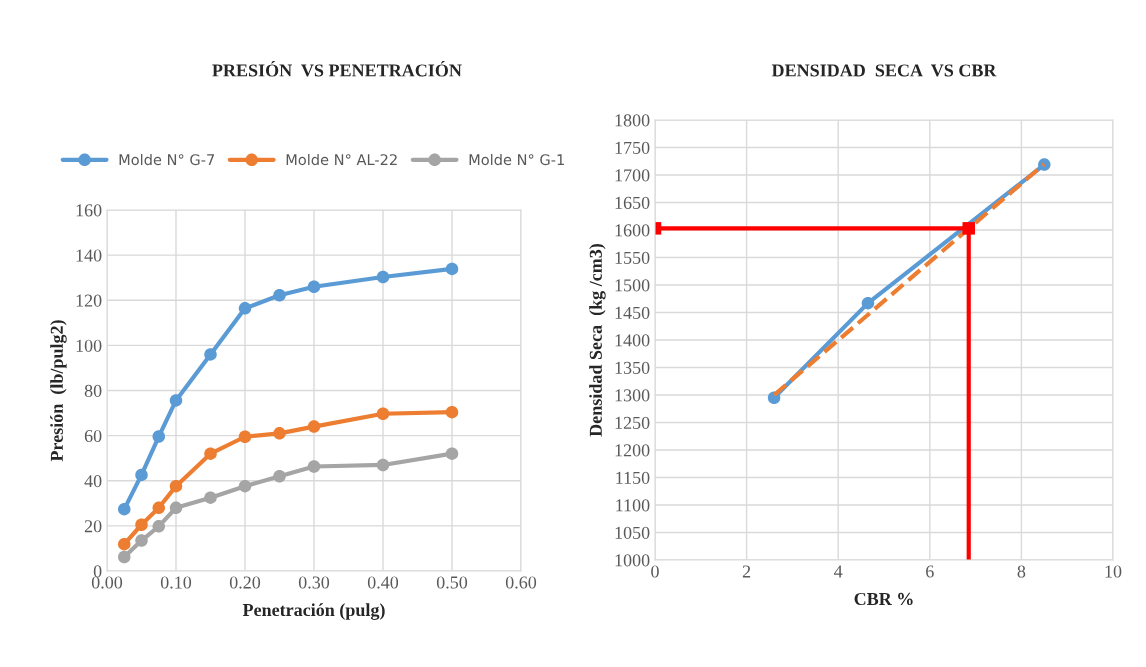 This screenshot has width=1146, height=667. What do you see at coordinates (632, 230) in the screenshot?
I see `y-tick-label: 1600` at bounding box center [632, 230].